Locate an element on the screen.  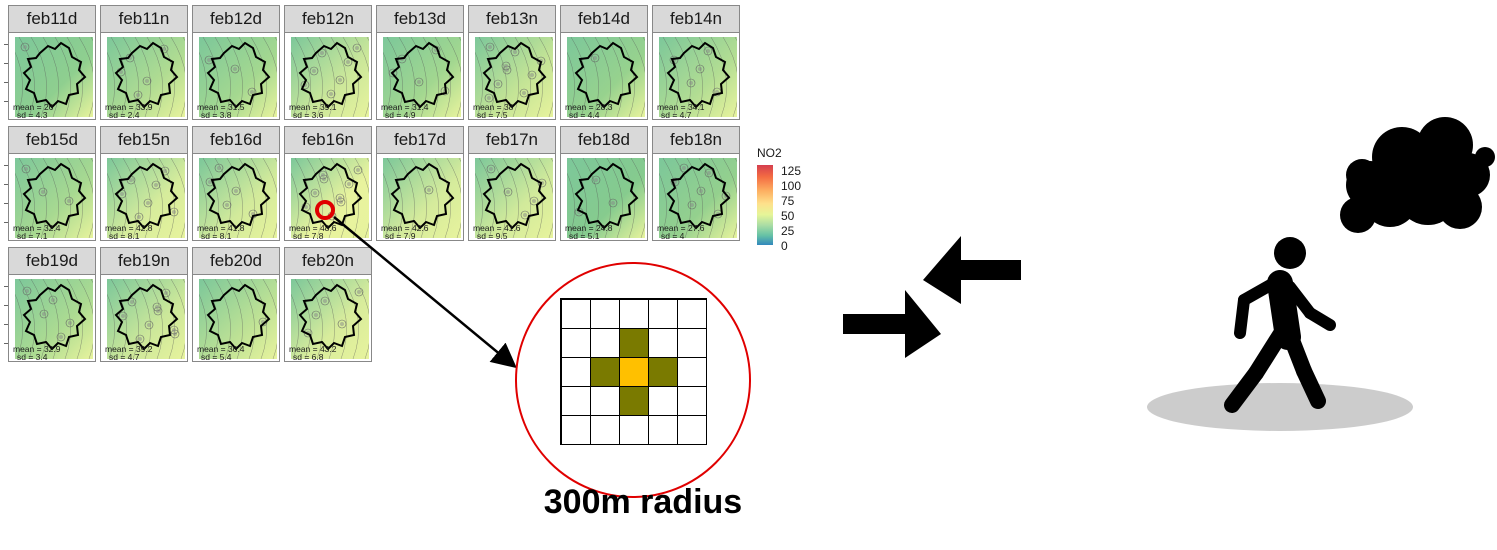
panel-mean: mean = 39.2 is located at coordinates (129, 349).